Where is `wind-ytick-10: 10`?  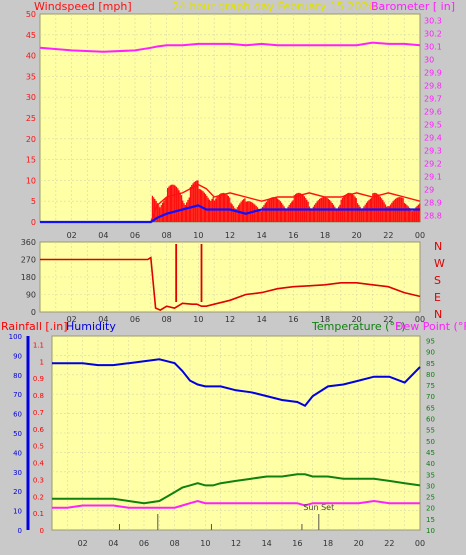 wind-ytick-10: 10 is located at coordinates (31, 180).